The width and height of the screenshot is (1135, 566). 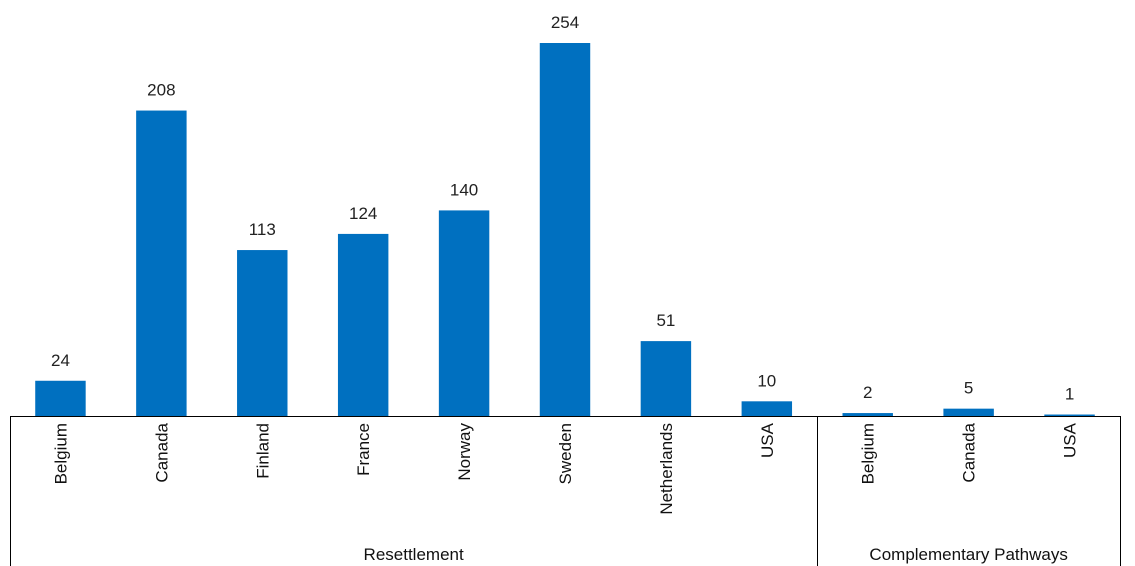 What do you see at coordinates (60, 398) in the screenshot?
I see `bar-1-belgium` at bounding box center [60, 398].